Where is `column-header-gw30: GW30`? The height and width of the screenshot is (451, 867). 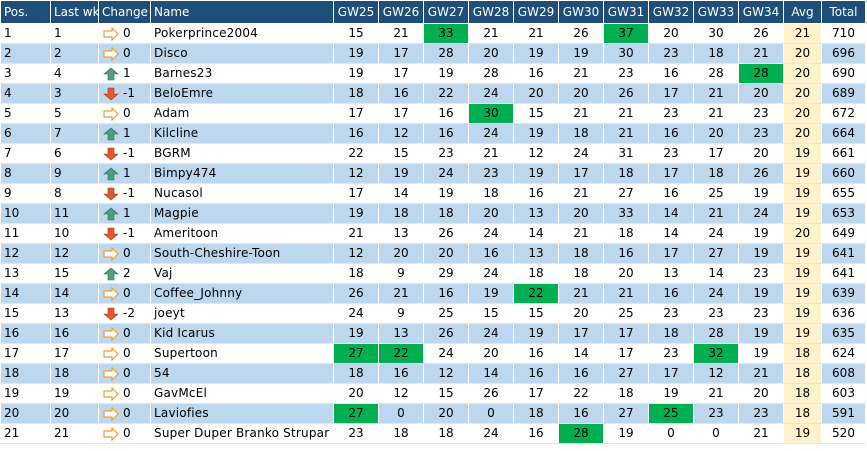
column-header-gw30: GW30 is located at coordinates (581, 12).